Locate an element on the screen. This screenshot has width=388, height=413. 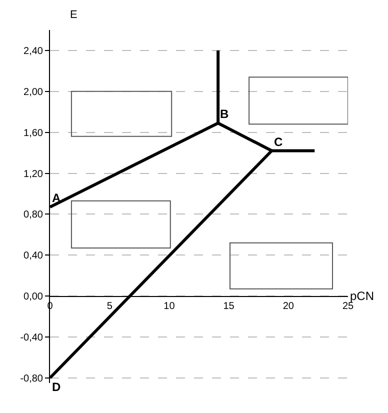
x-tick-label: 20 is located at coordinates (288, 306).